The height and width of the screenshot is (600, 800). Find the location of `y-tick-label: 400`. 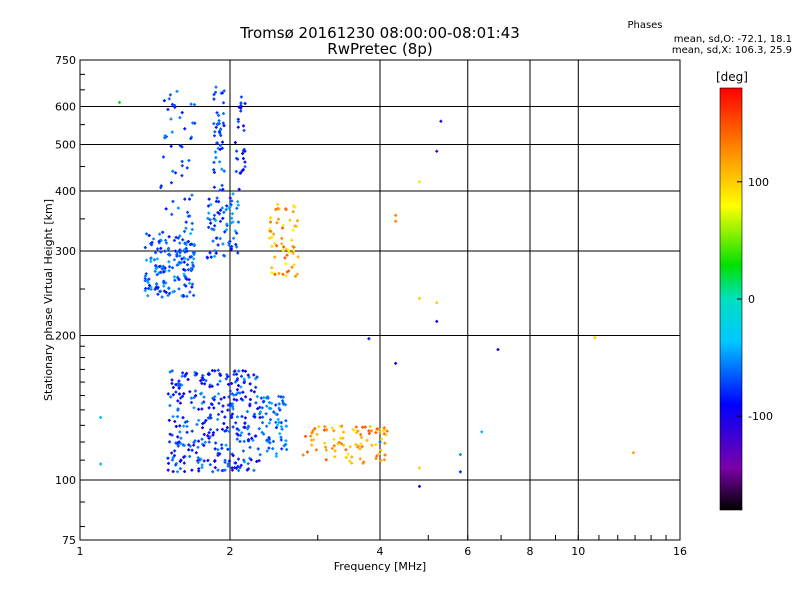

y-tick-label: 400 is located at coordinates (65, 191).